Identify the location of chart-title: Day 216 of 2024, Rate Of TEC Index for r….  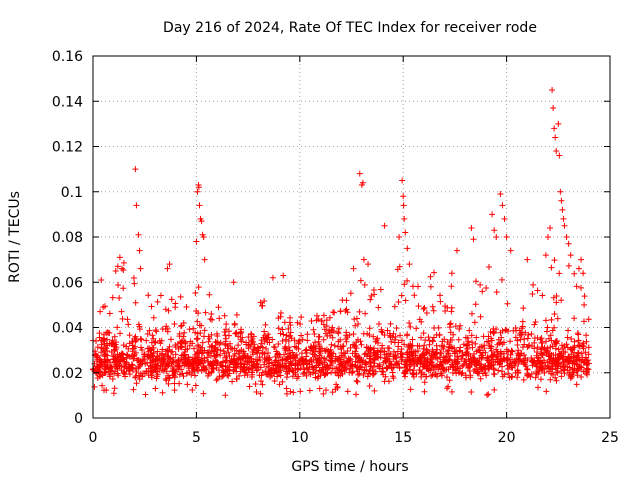
(350, 28).